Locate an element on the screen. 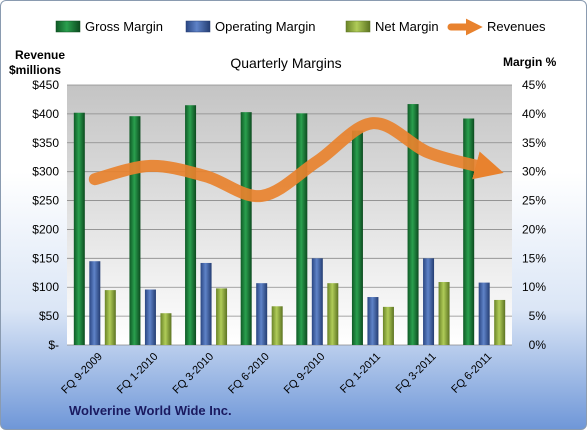  legend-item-gross-margin: Gross Margin is located at coordinates (109, 26).